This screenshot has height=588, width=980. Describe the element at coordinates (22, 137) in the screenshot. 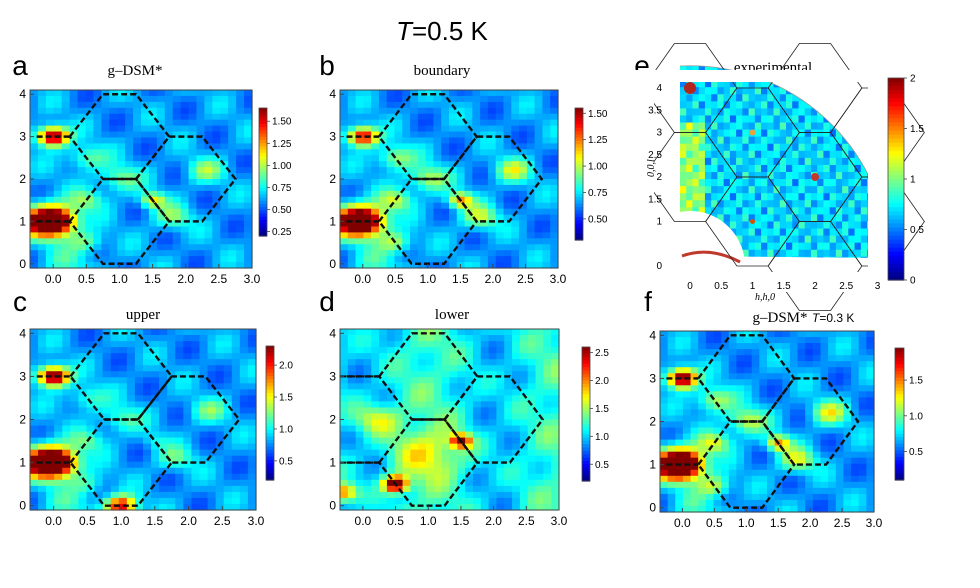

I see `y-tick-label: 3` at that location.